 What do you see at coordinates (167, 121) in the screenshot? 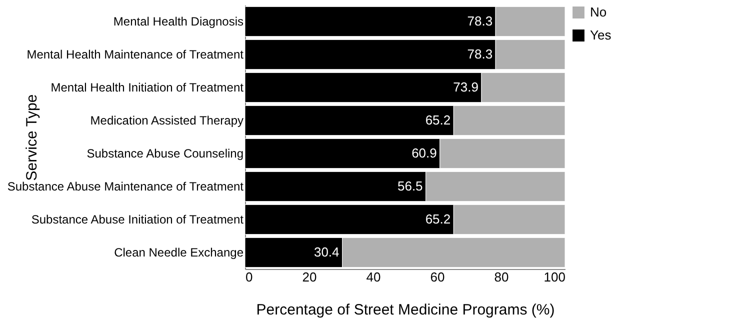
I see `y-tick-label: Medication Assisted Therapy` at bounding box center [167, 121].